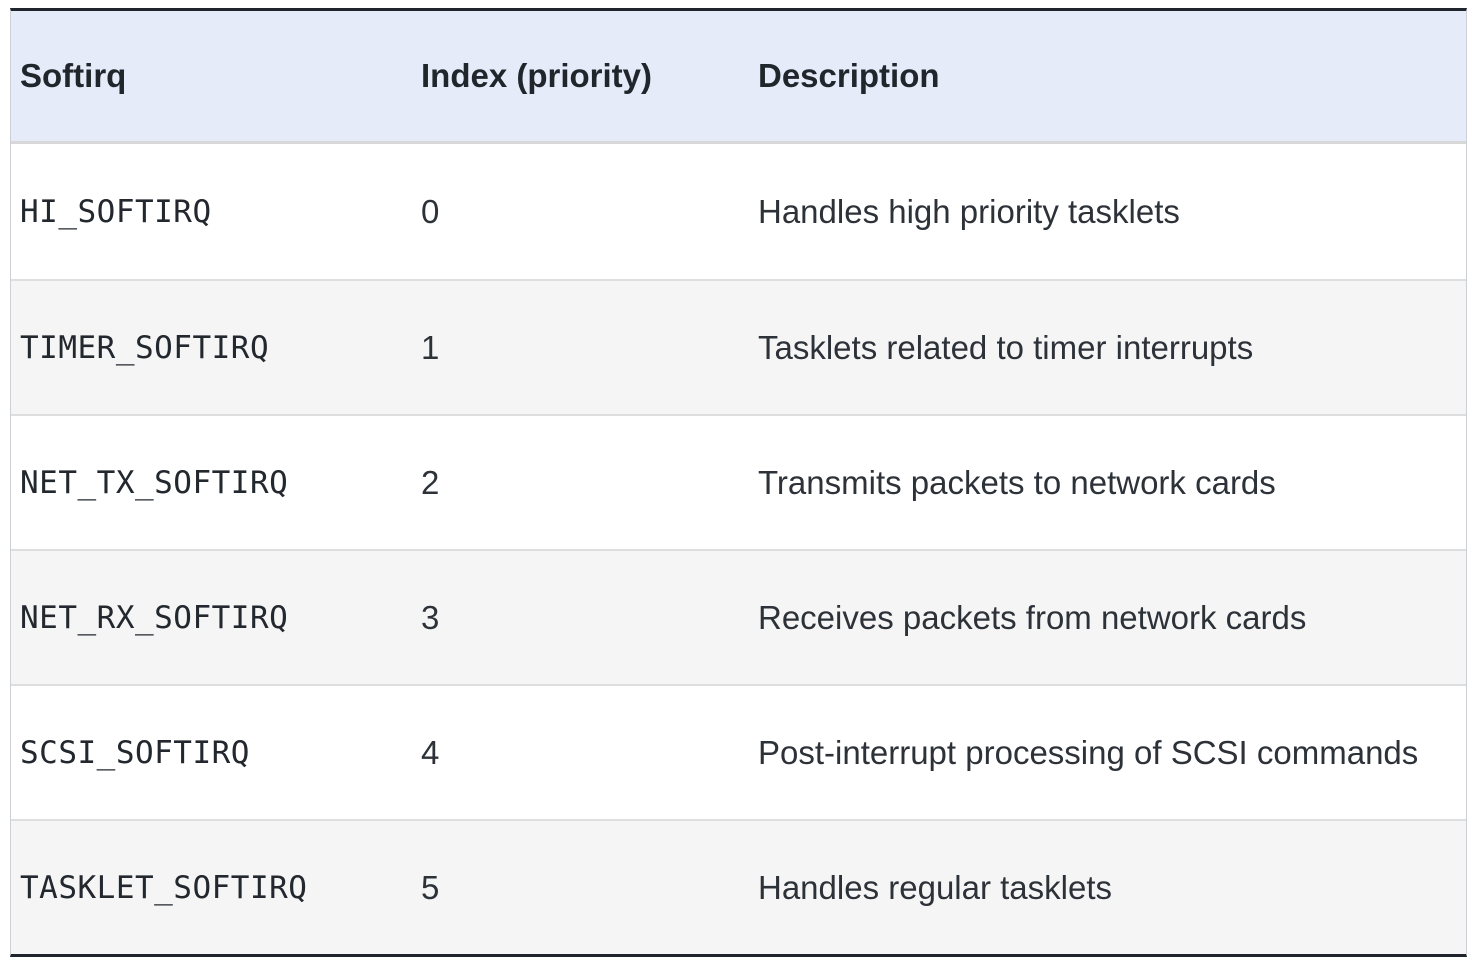 Image resolution: width=1477 pixels, height=975 pixels. Describe the element at coordinates (430, 347) in the screenshot. I see `index-priority-cell: 1` at that location.